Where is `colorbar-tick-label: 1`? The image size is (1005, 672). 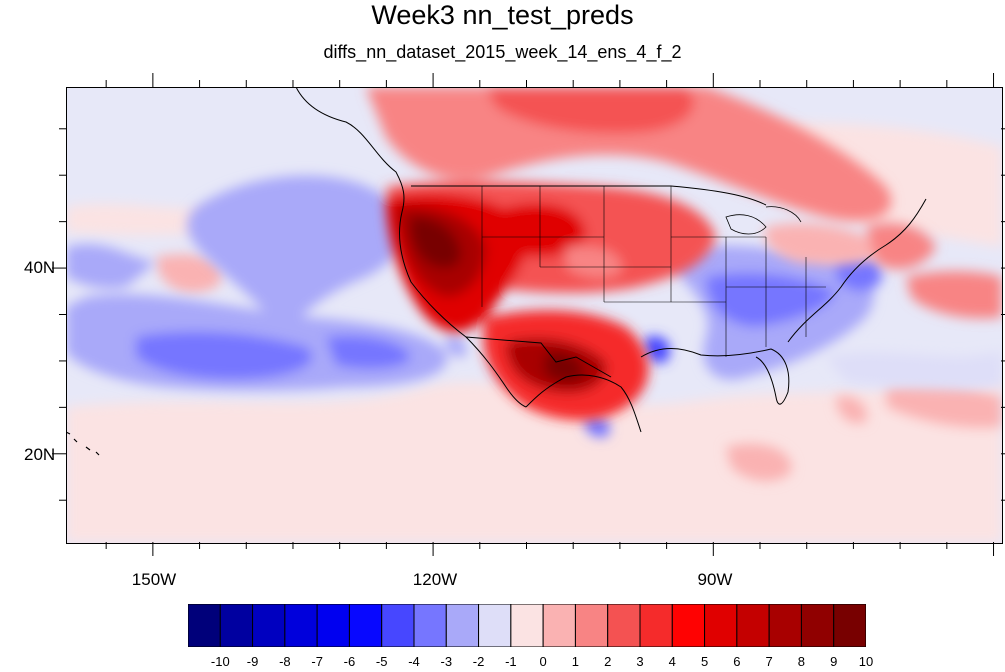 colorbar-tick-label: 1 is located at coordinates (575, 661).